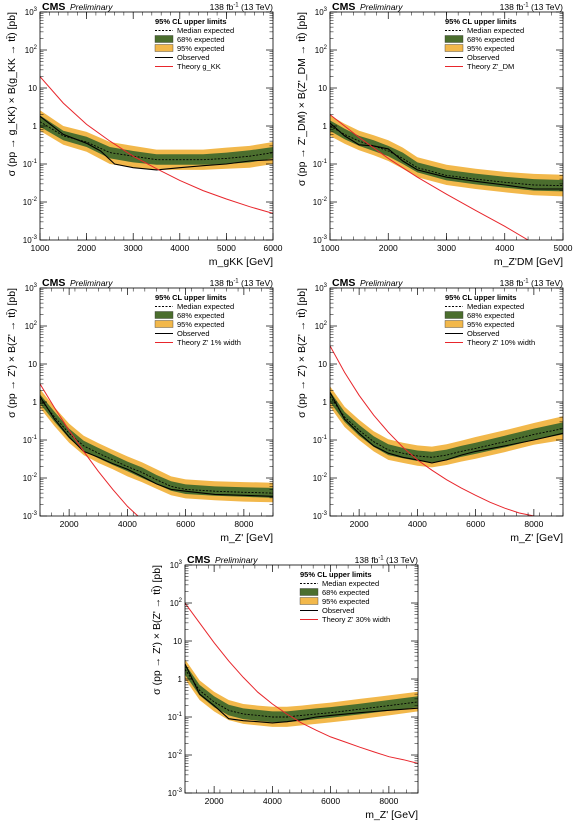 Image resolution: width=580 pixels, height=830 pixels. What do you see at coordinates (528, 262) in the screenshot?
I see `x-axis-label: m_Z'DM [GeV]` at bounding box center [528, 262].